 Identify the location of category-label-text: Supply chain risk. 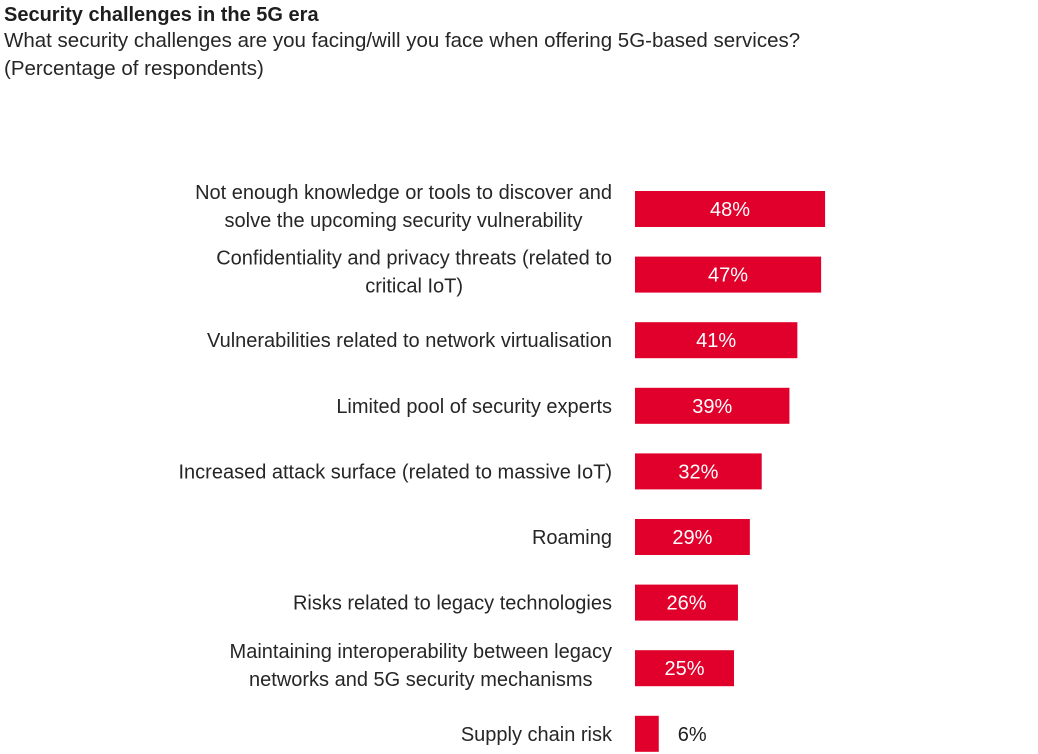
(537, 735).